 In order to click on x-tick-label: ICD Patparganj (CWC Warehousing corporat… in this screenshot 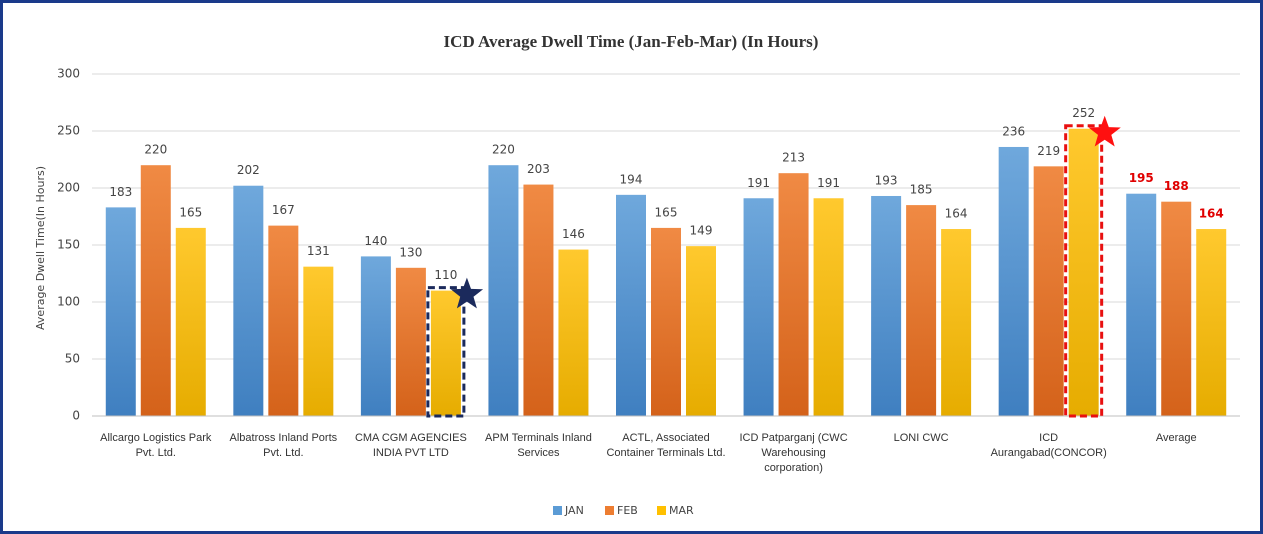, I will do `click(793, 453)`.